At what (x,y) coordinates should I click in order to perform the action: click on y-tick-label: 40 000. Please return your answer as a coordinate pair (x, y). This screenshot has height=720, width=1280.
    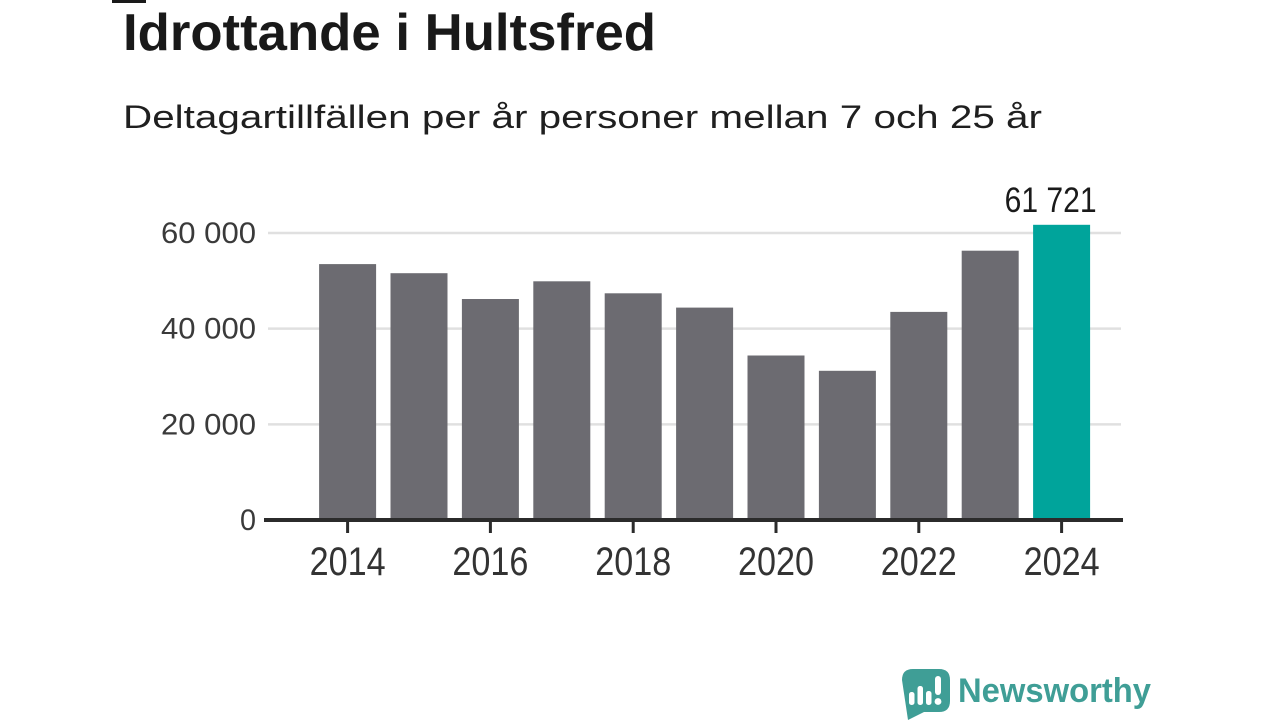
    Looking at the image, I should click on (208, 329).